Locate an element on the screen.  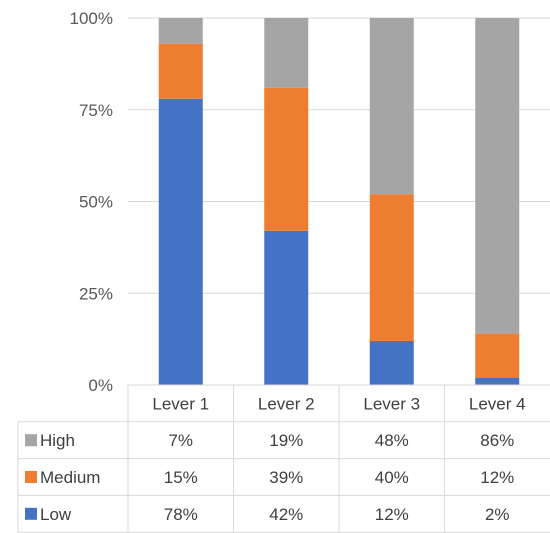
data-label-high-4: 86% is located at coordinates (497, 440).